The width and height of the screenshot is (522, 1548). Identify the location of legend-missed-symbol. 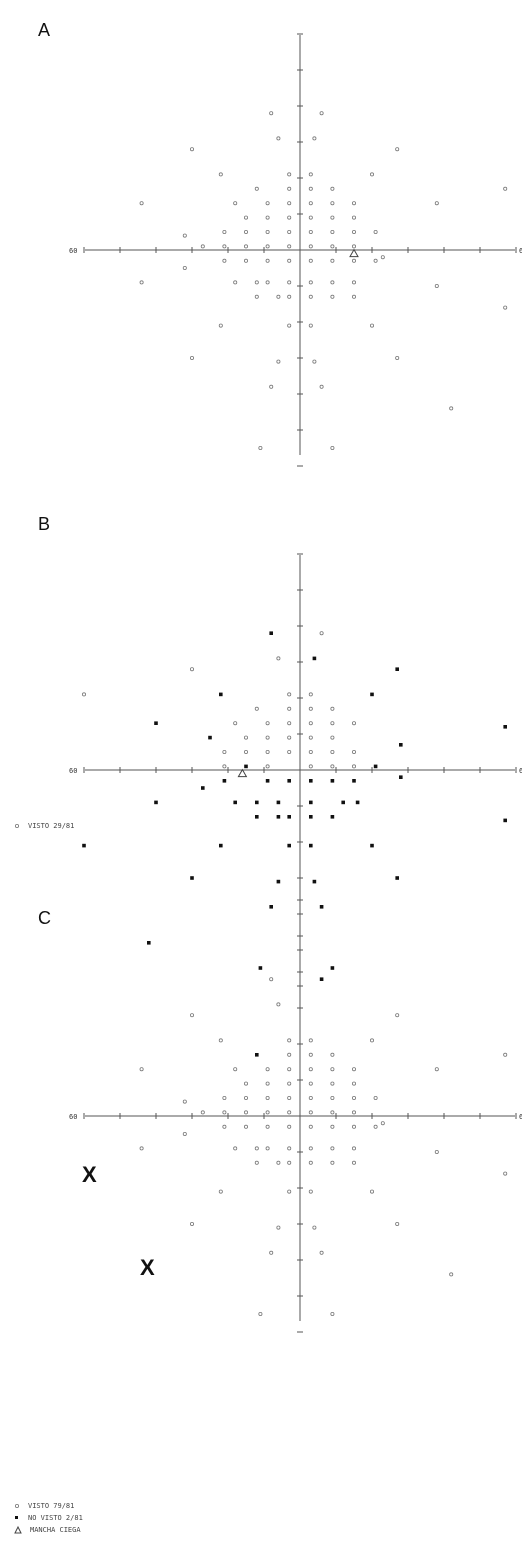
(16, 1517).